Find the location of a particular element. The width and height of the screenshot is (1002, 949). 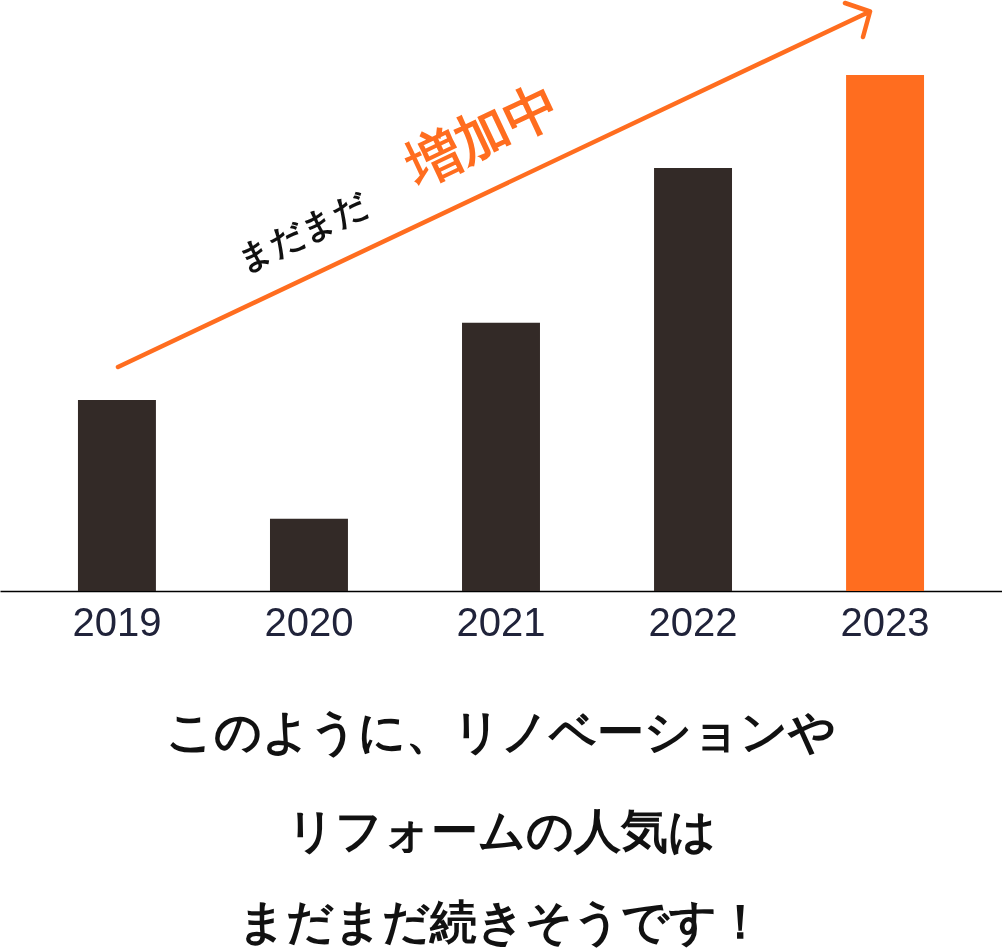

x-tick-label: 2019 is located at coordinates (117, 621).